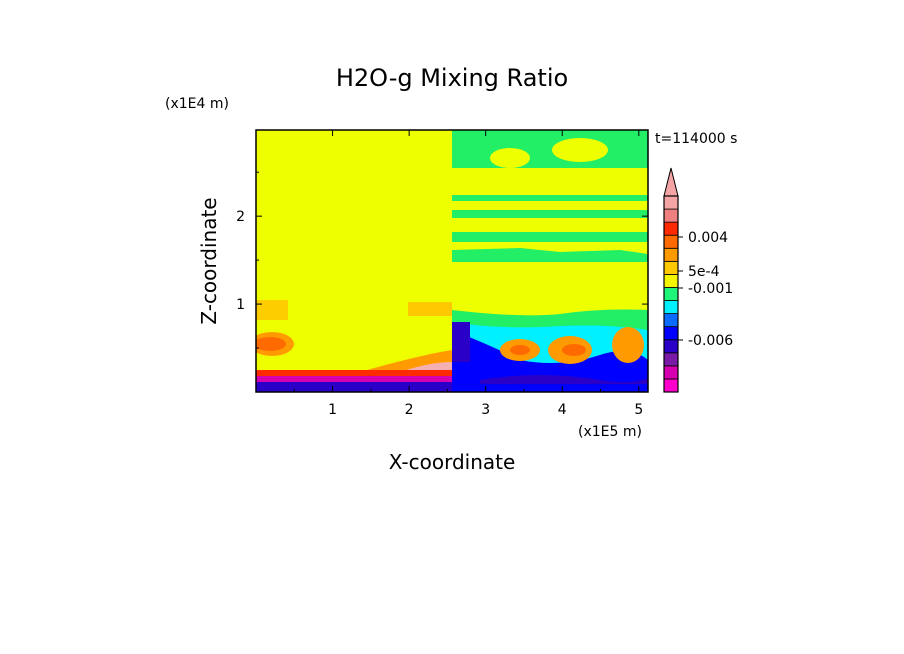  Describe the element at coordinates (430, 309) in the screenshot. I see `contour-orange-band` at that location.